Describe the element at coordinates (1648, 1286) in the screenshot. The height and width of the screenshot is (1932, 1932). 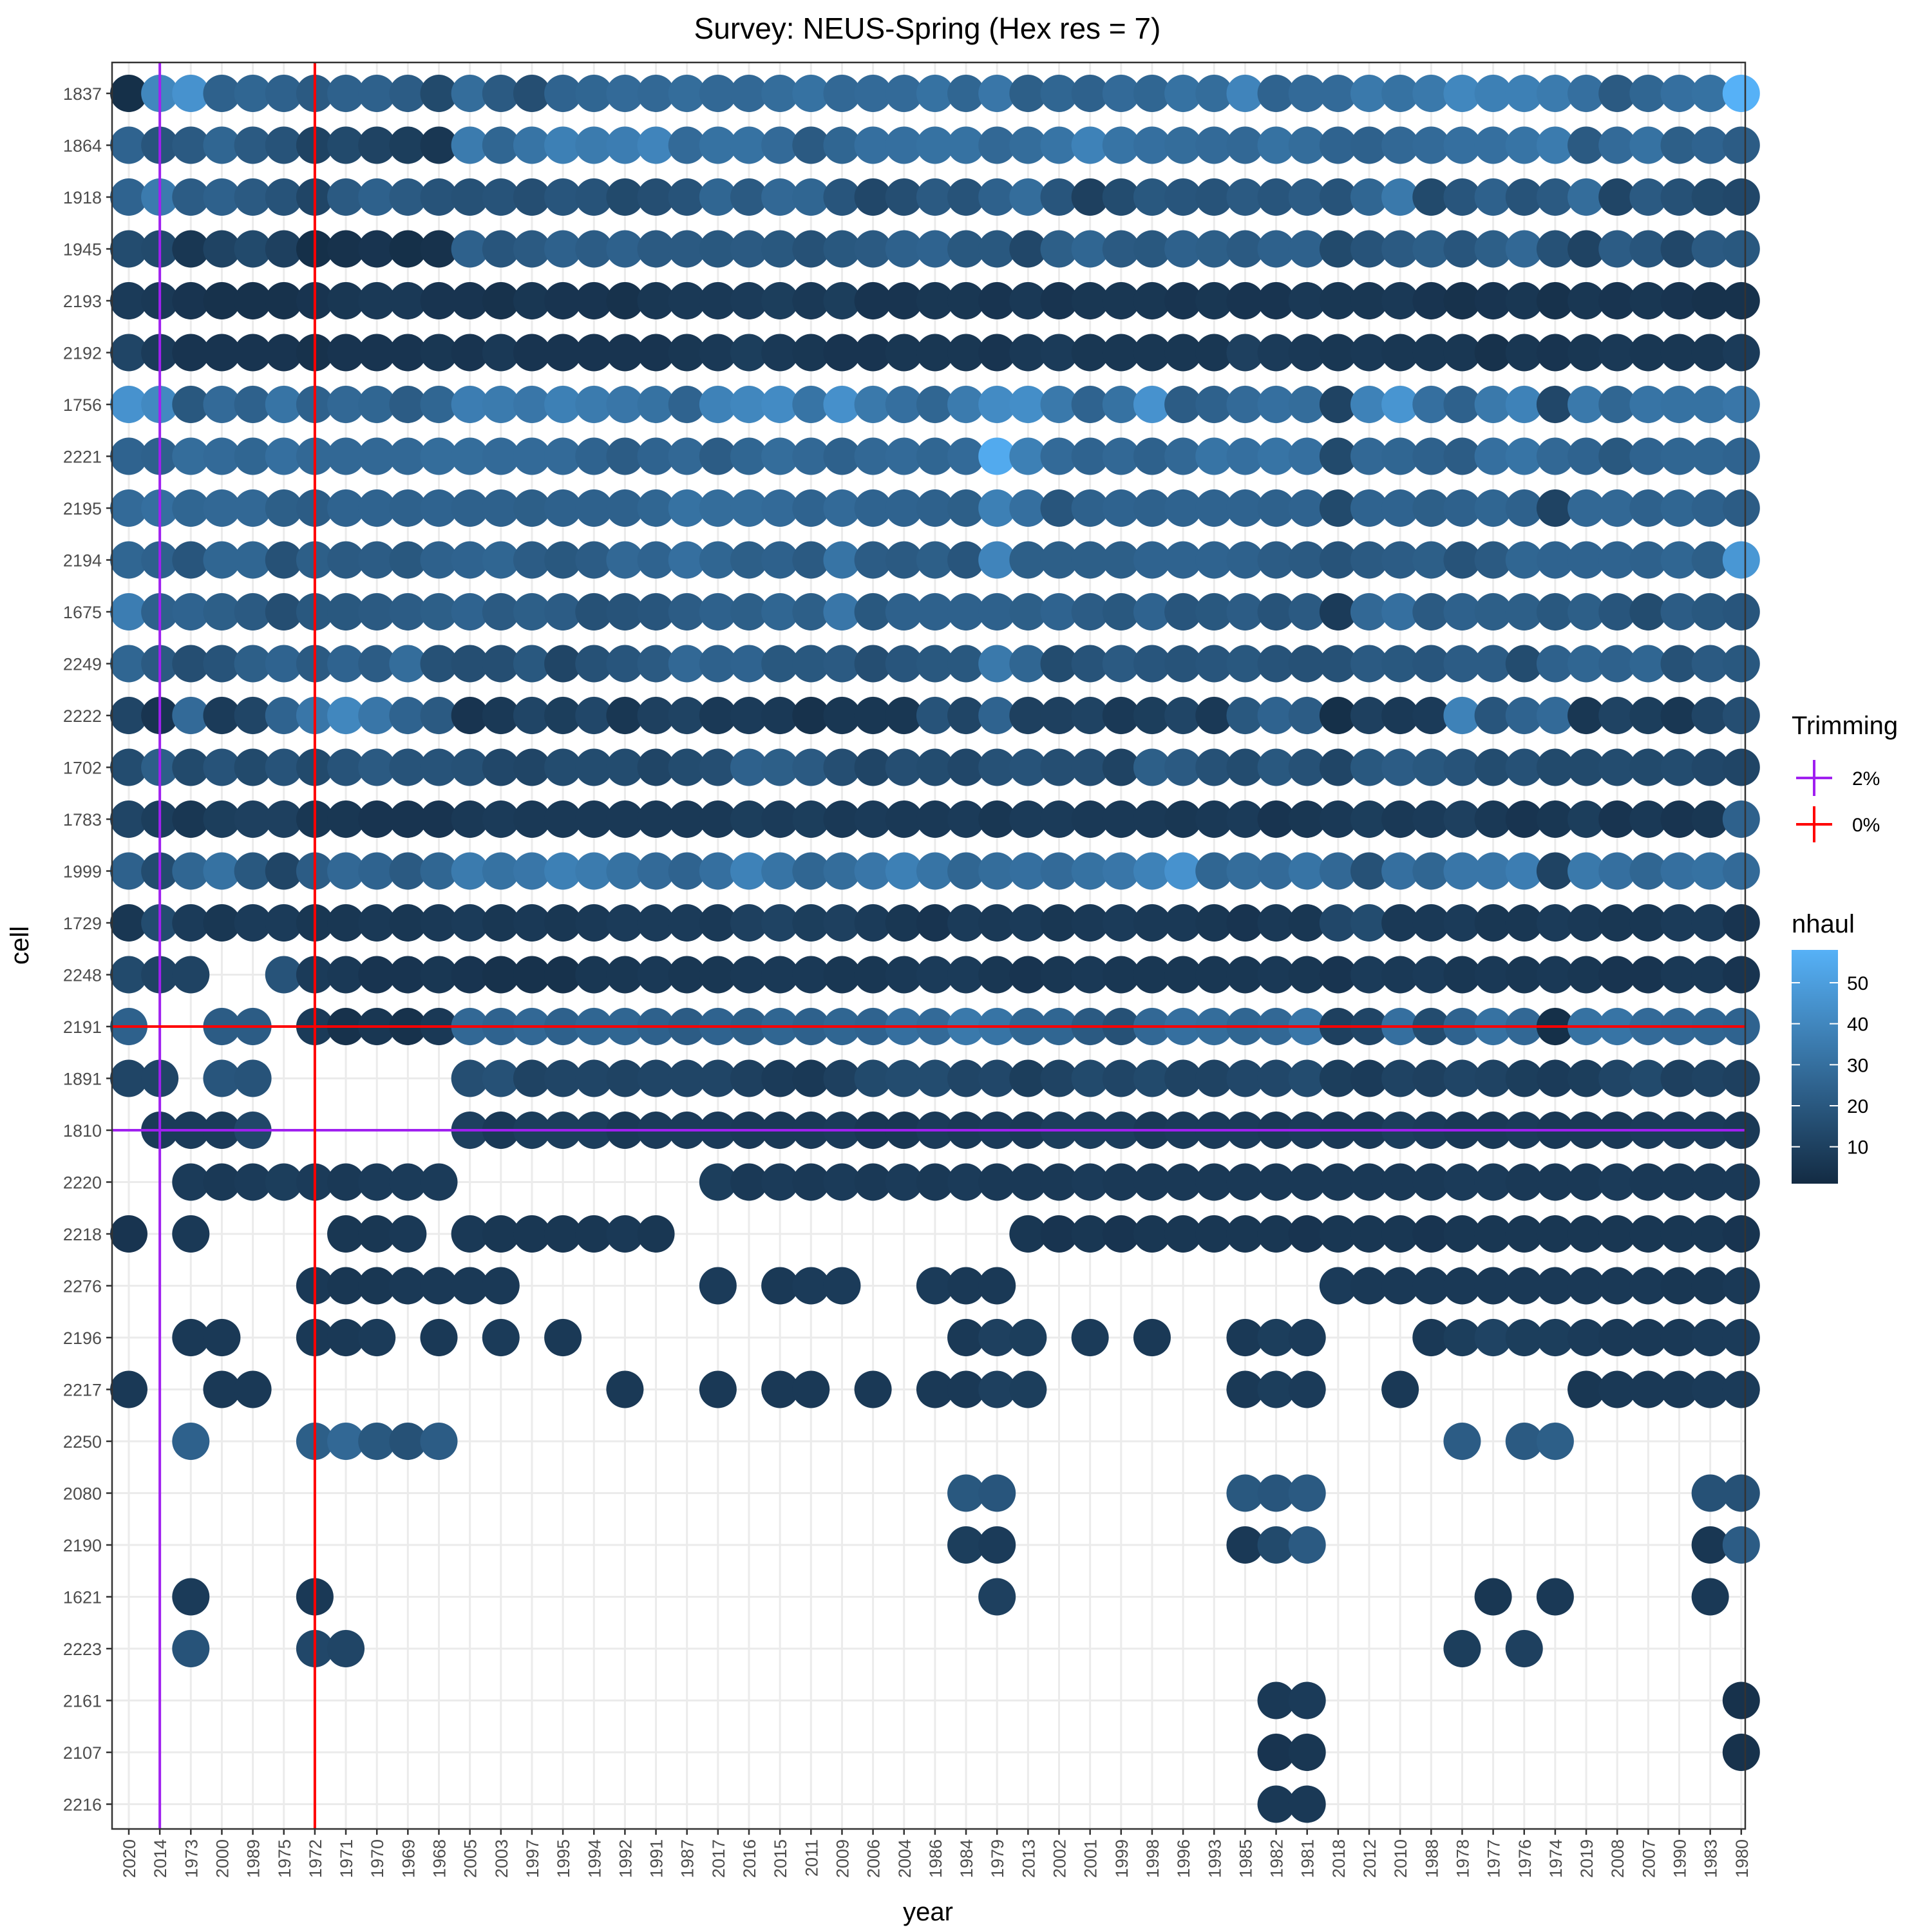
I see `point-cell-2276-year-2007` at that location.